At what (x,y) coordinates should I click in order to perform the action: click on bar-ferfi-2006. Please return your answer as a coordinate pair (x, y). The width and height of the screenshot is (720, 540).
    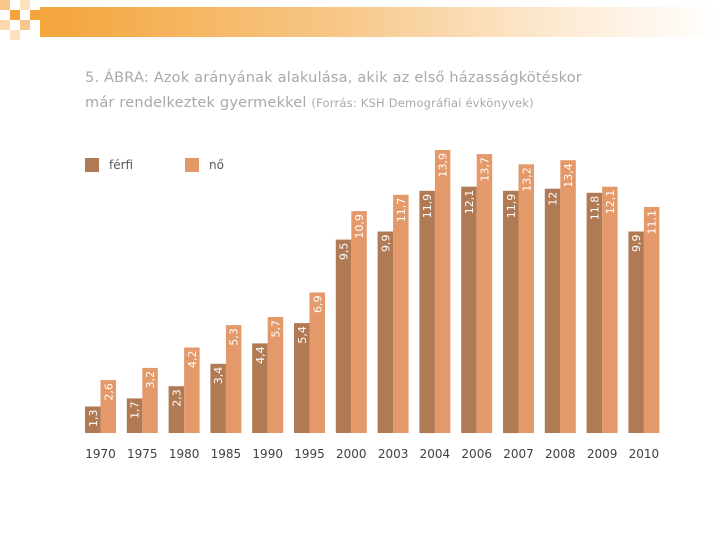
    Looking at the image, I should click on (469, 309).